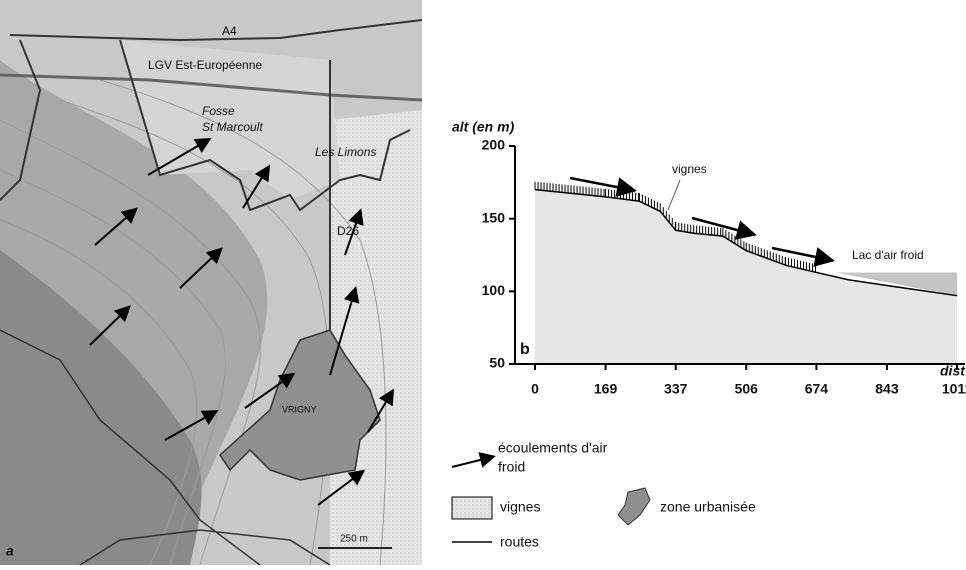 The width and height of the screenshot is (966, 570). I want to click on x-tick-label: 674, so click(817, 389).